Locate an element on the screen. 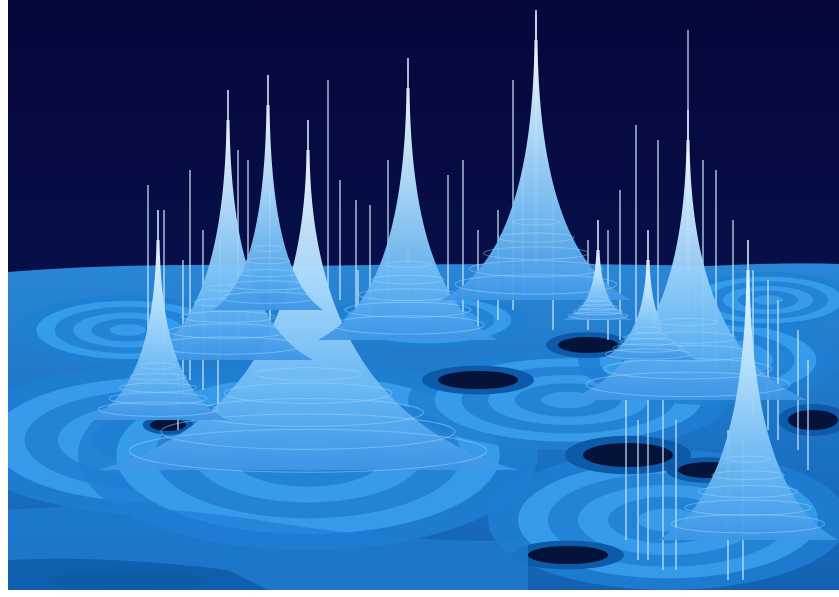 The width and height of the screenshot is (839, 597). foreground-band is located at coordinates (138, 574).